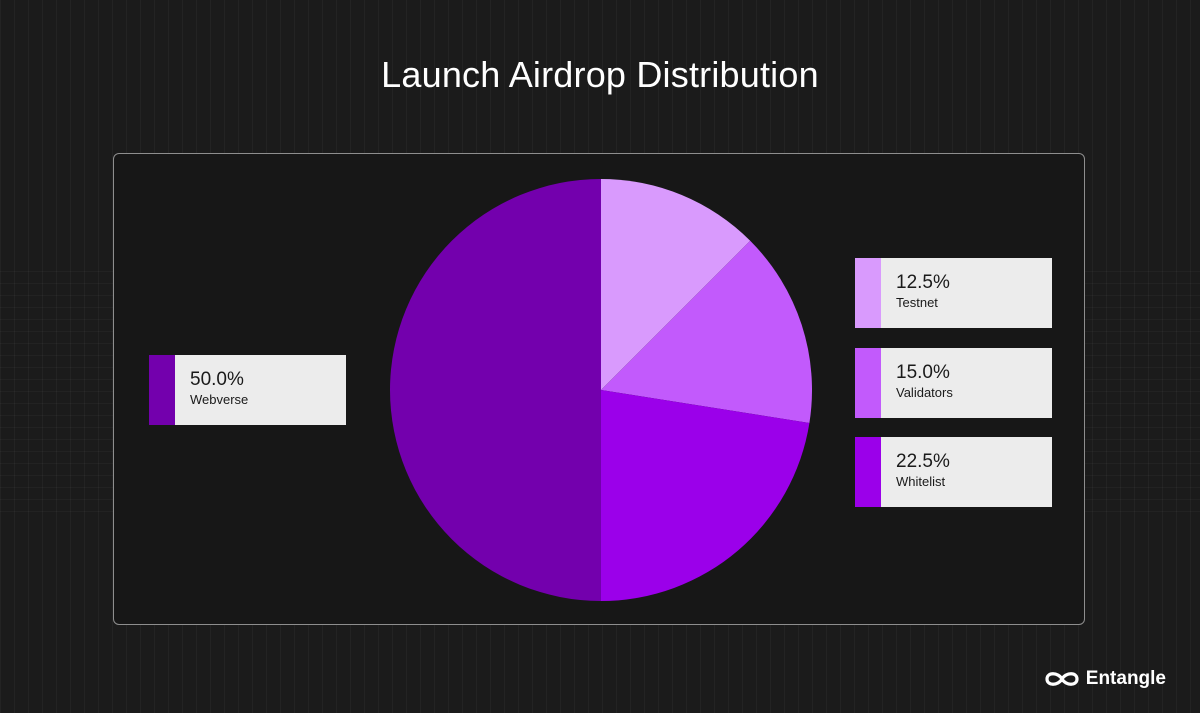 This screenshot has height=713, width=1200. I want to click on page-title: Launch Airdrop Distribution, so click(600, 74).